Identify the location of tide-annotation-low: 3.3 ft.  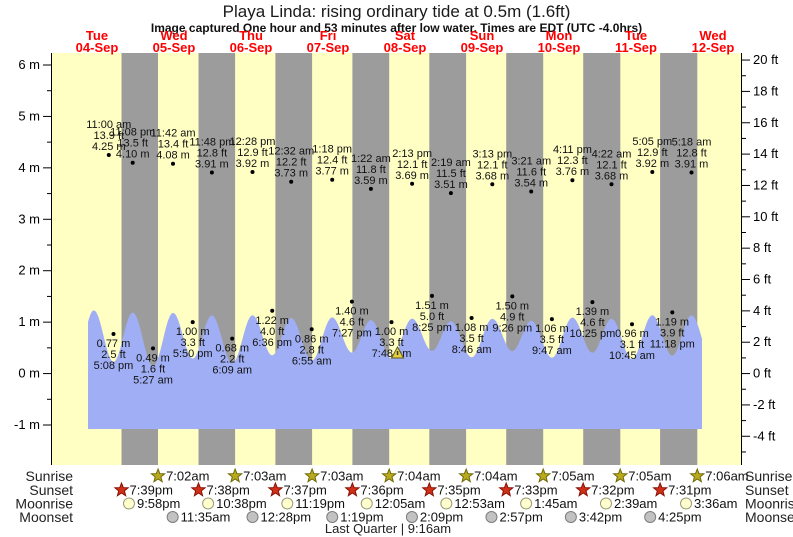
(192, 343).